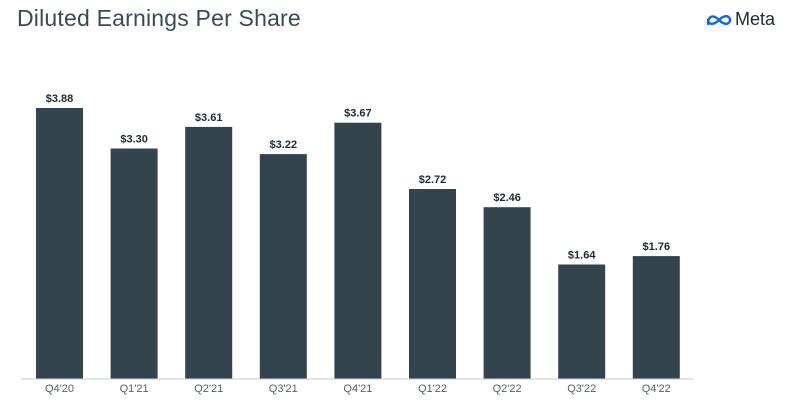  I want to click on data-label: $1.64, so click(582, 256).